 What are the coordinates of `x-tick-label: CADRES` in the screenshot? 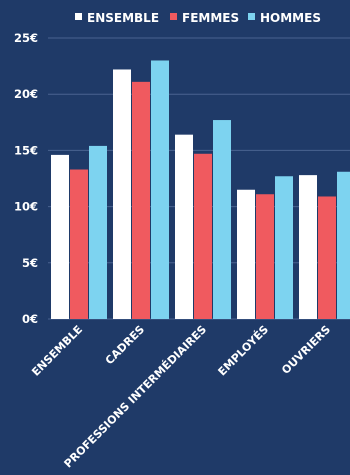 It's located at (125, 345).